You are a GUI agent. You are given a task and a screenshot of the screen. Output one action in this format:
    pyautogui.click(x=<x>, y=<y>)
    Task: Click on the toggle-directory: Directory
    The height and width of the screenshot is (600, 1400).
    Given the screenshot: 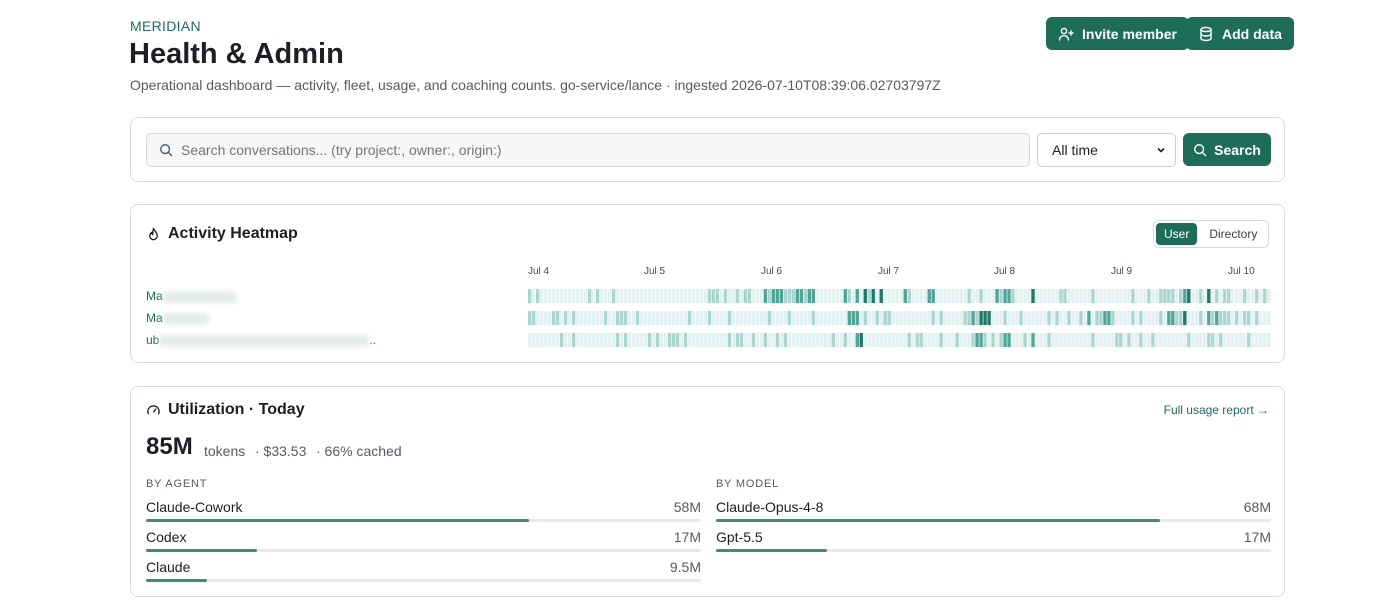 What is the action you would take?
    pyautogui.click(x=1233, y=234)
    